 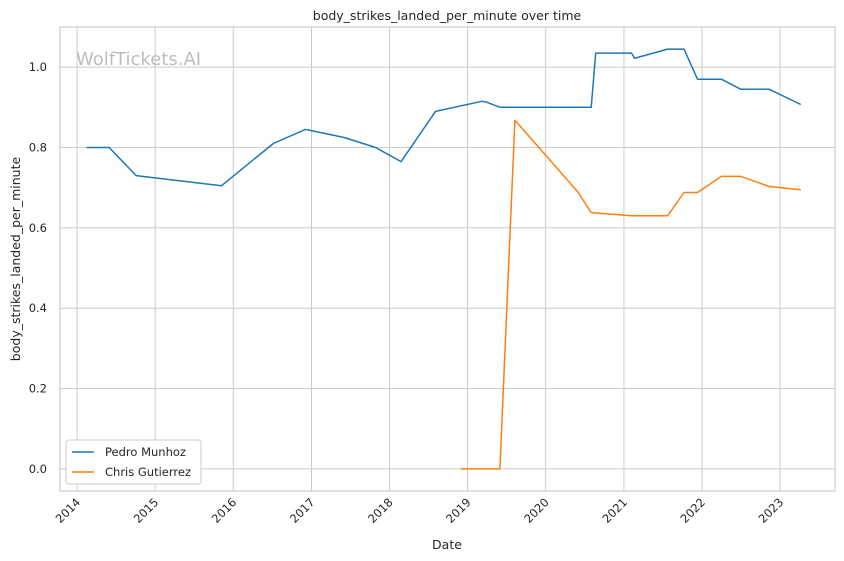 I want to click on x-tick-label: 2014, so click(x=68, y=510).